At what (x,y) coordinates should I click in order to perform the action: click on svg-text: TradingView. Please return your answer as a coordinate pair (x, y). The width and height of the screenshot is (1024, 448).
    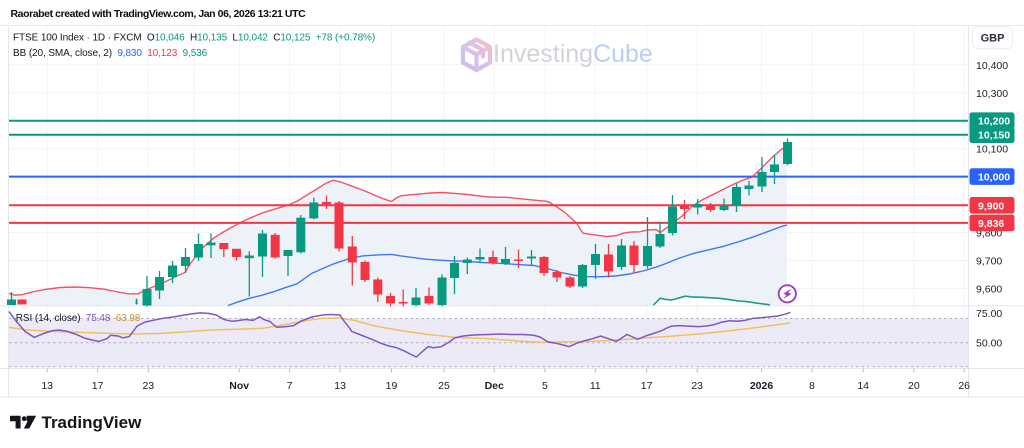
    Looking at the image, I should click on (92, 422).